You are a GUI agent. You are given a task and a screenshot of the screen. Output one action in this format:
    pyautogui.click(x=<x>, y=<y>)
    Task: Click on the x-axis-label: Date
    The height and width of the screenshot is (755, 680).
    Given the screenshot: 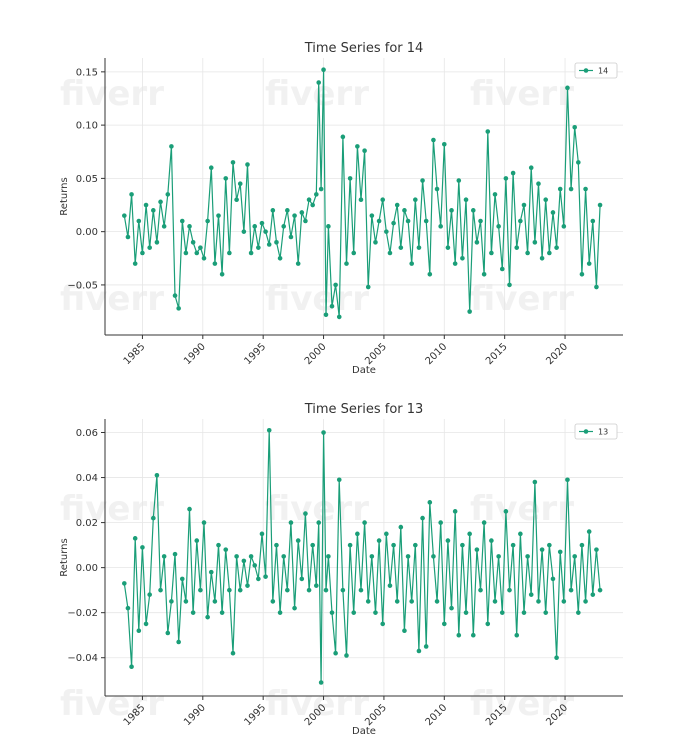 What is the action you would take?
    pyautogui.click(x=364, y=731)
    